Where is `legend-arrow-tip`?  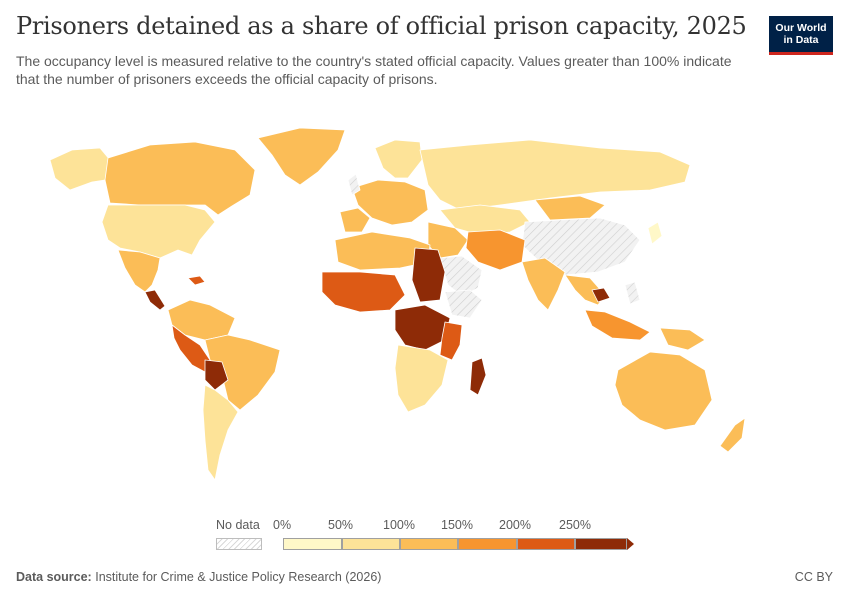
legend-arrow-tip is located at coordinates (630, 544).